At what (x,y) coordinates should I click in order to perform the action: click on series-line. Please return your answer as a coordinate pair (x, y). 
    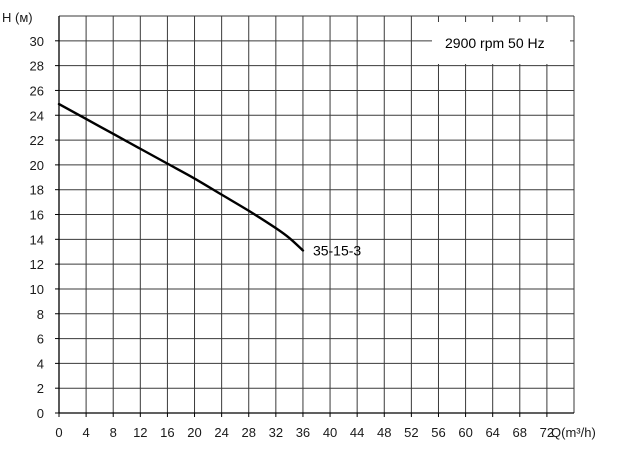
    Looking at the image, I should click on (181, 177).